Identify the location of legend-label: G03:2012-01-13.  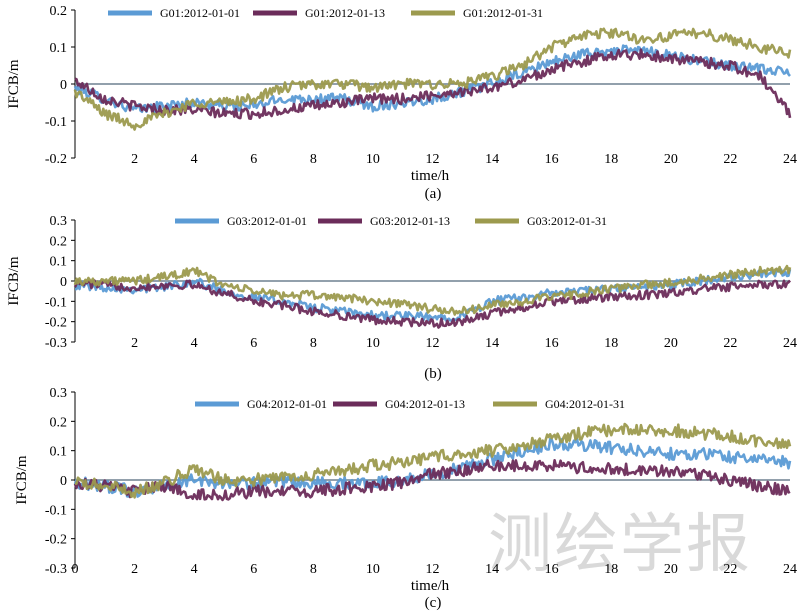
(410, 221).